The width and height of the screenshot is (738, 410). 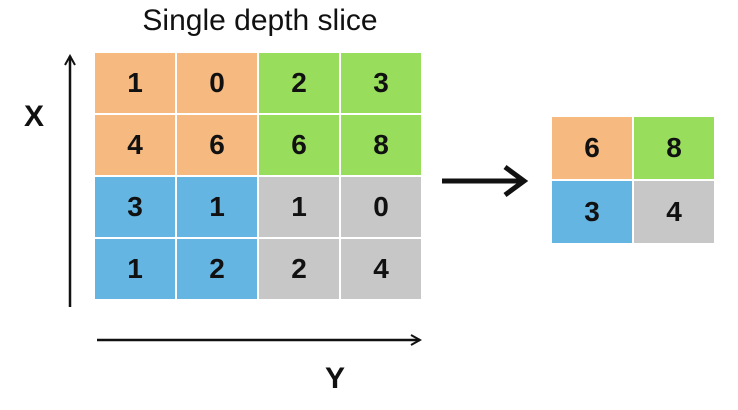 I want to click on input-matrix-cell: 8, so click(x=381, y=145).